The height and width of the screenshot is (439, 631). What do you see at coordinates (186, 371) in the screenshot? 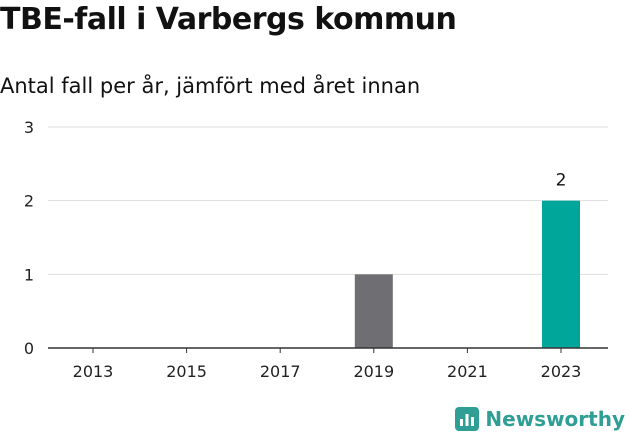
I see `x-tick-label-2015: 2015` at bounding box center [186, 371].